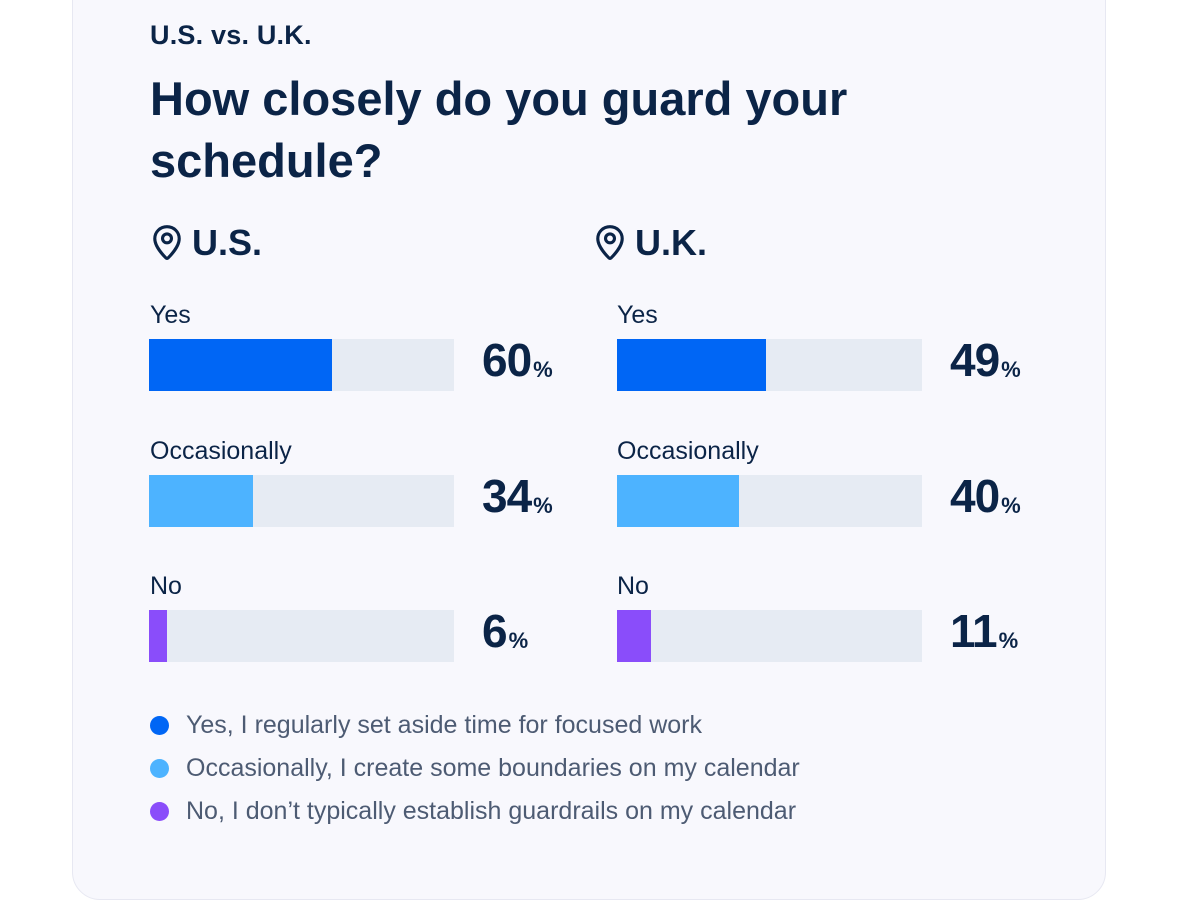 The height and width of the screenshot is (904, 1179). What do you see at coordinates (231, 35) in the screenshot?
I see `eyebrow-label: U.S. vs. U.K.` at bounding box center [231, 35].